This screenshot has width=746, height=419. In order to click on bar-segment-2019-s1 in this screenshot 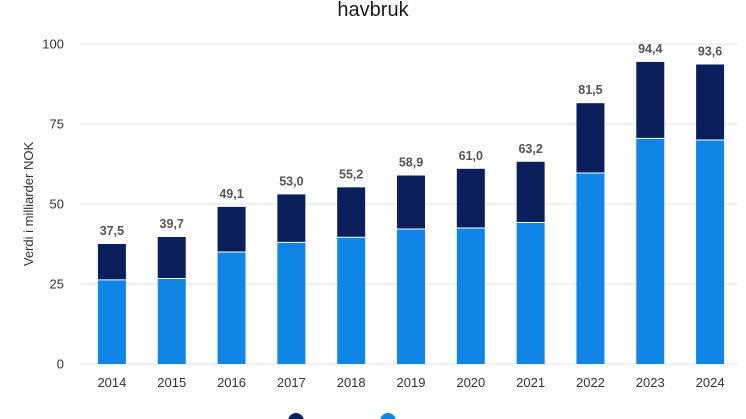, I will do `click(411, 202)`.